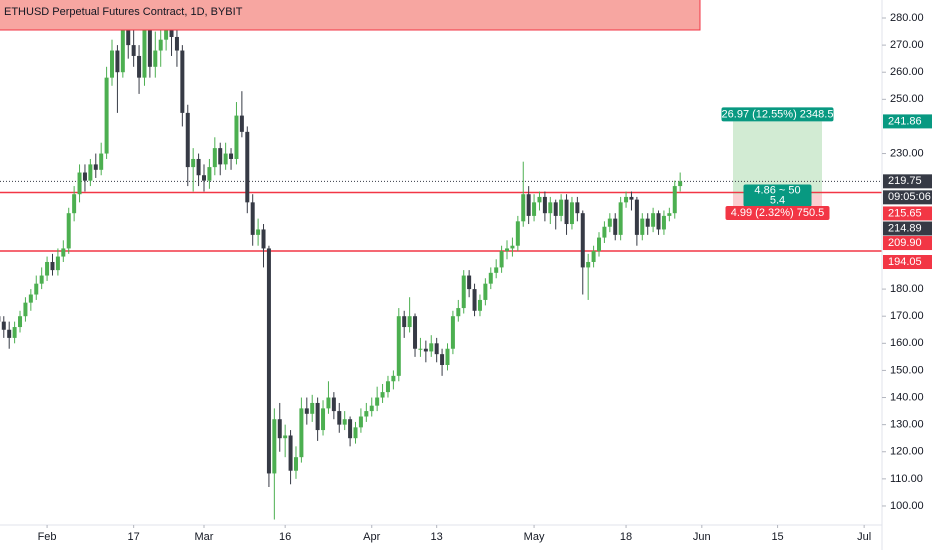 The height and width of the screenshot is (550, 932). What do you see at coordinates (907, 425) in the screenshot?
I see `y-tick-label: 130.00` at bounding box center [907, 425].